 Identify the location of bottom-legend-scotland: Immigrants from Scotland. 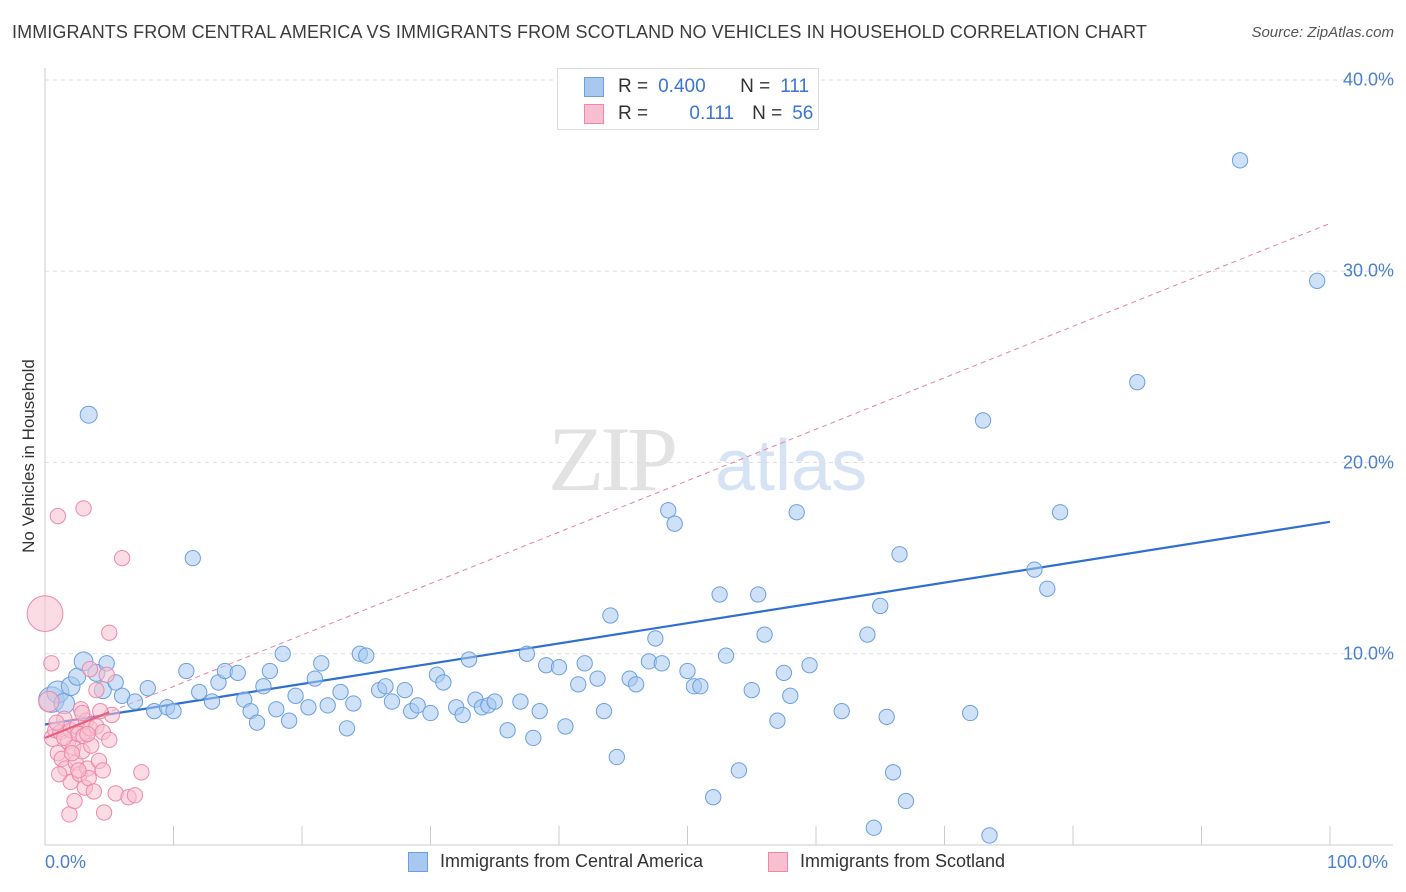
(886, 861).